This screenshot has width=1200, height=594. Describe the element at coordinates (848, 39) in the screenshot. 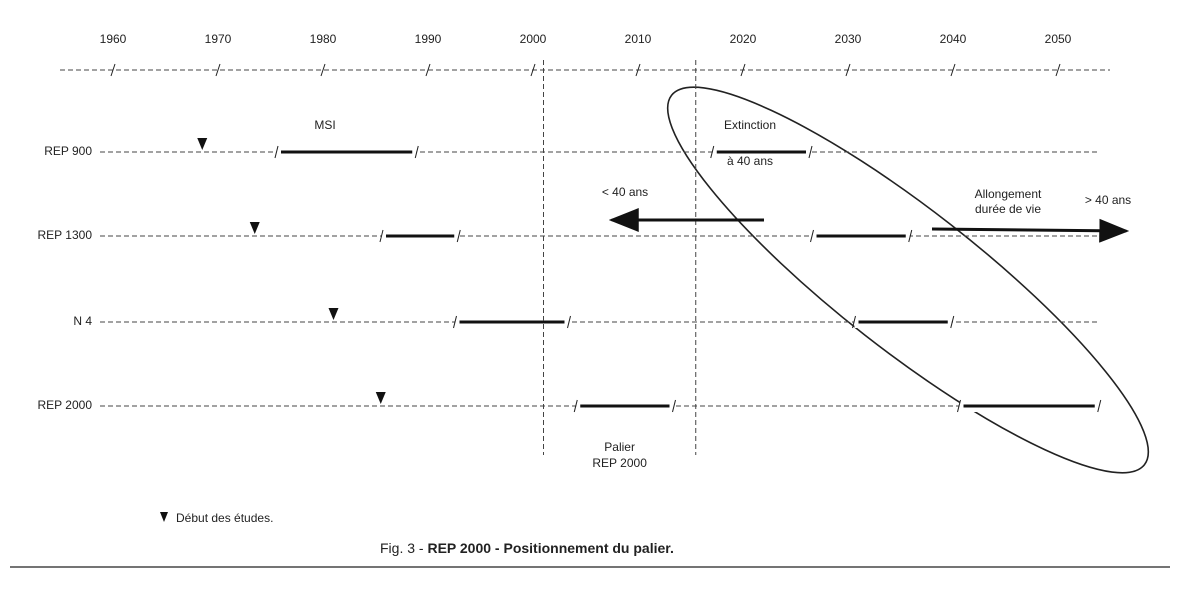

I see `year-label: 2030` at that location.